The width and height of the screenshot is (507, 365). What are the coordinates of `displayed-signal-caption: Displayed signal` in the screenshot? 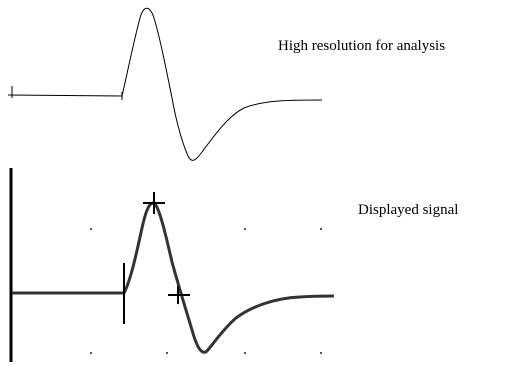 It's located at (408, 210).